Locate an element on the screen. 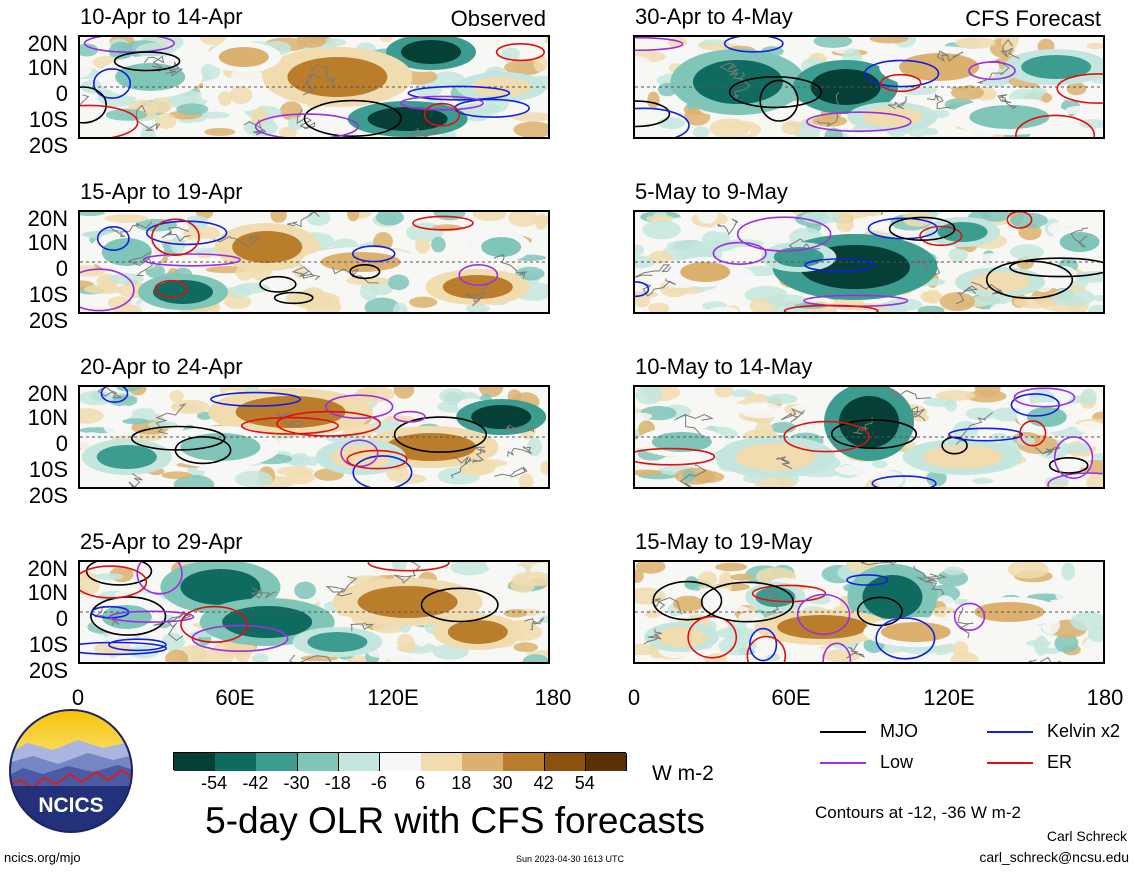 Image resolution: width=1135 pixels, height=872 pixels. colorbar is located at coordinates (400, 761).